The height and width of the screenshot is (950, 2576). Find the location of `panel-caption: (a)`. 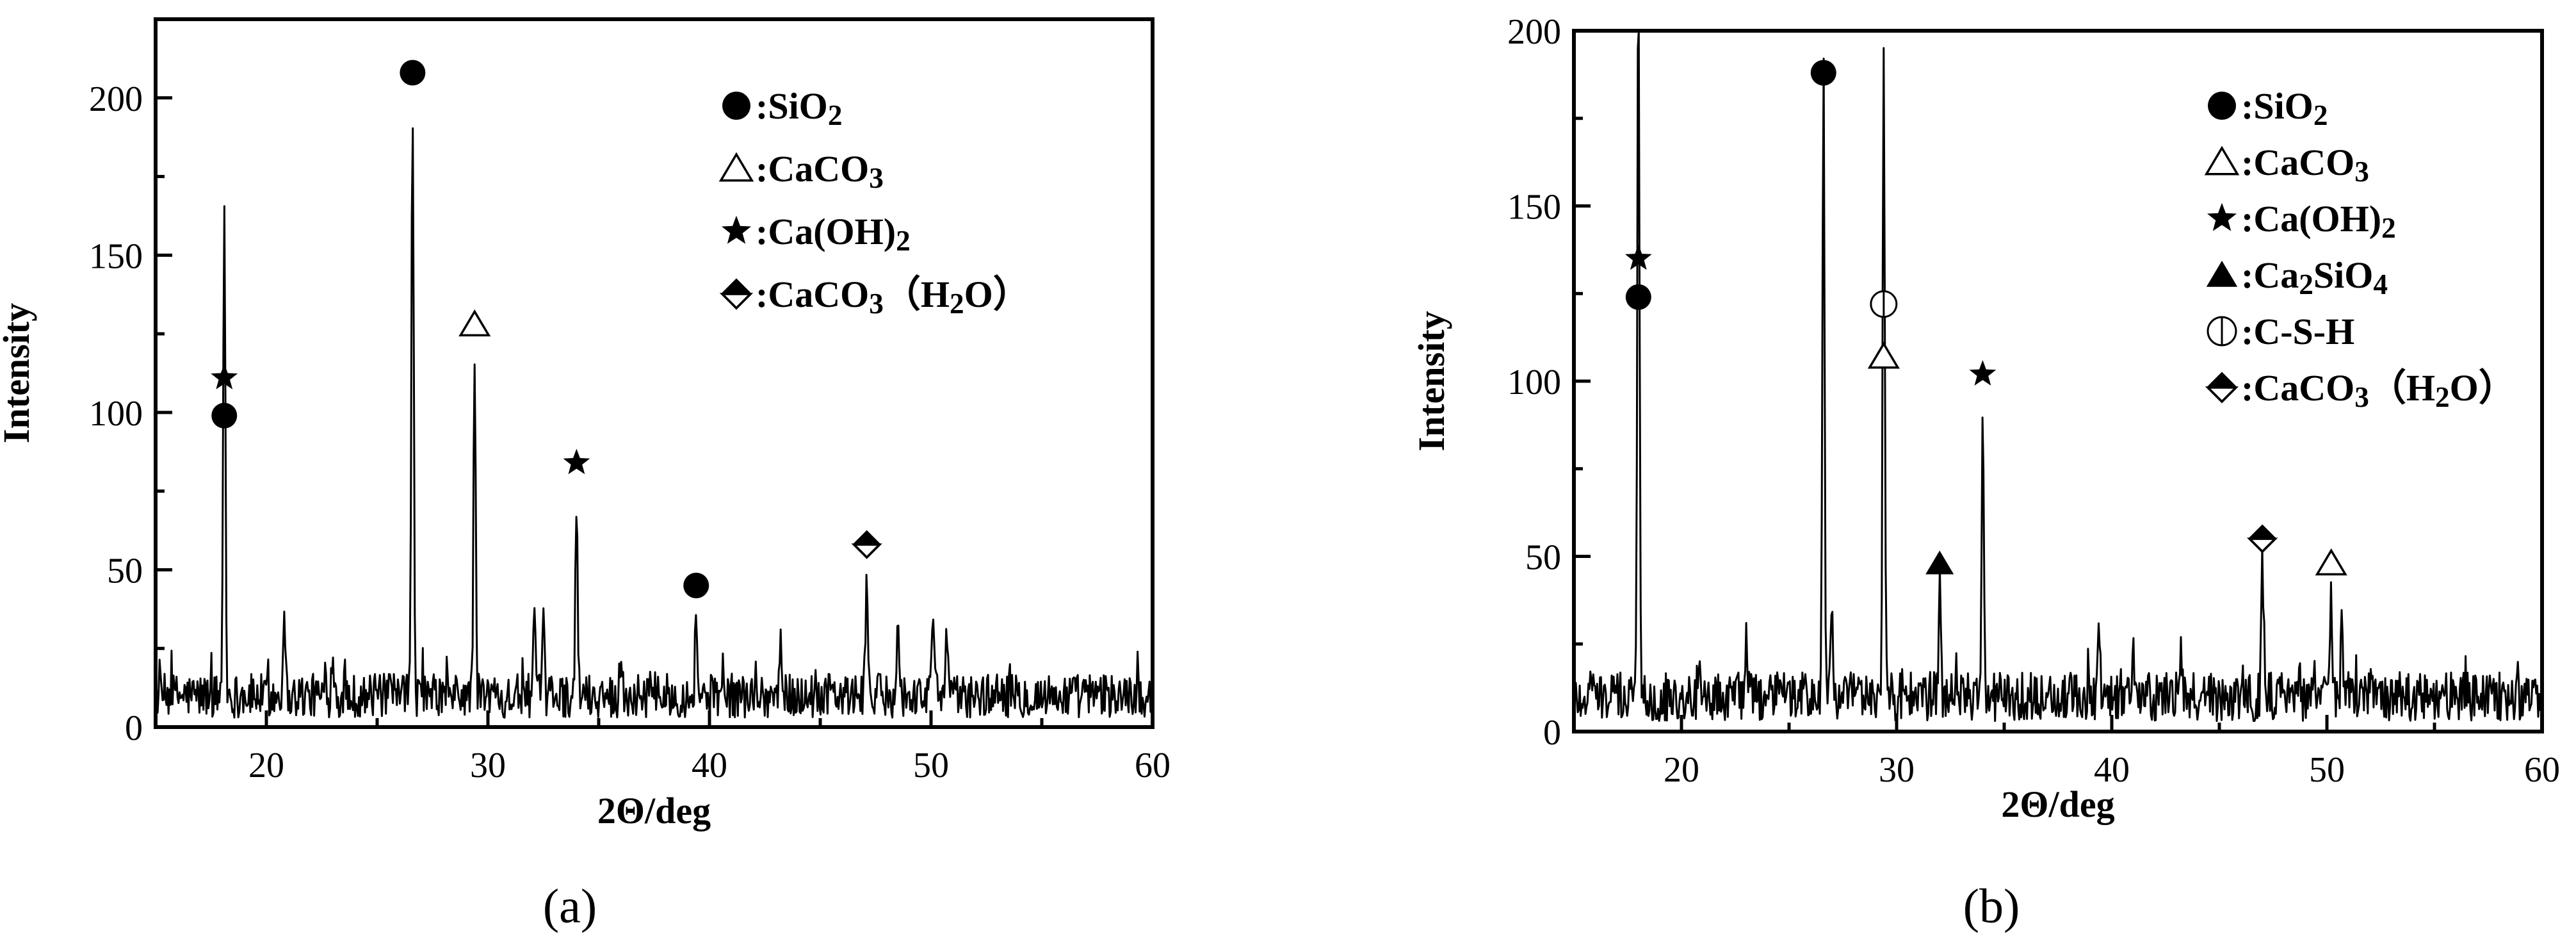

panel-caption: (a) is located at coordinates (570, 907).